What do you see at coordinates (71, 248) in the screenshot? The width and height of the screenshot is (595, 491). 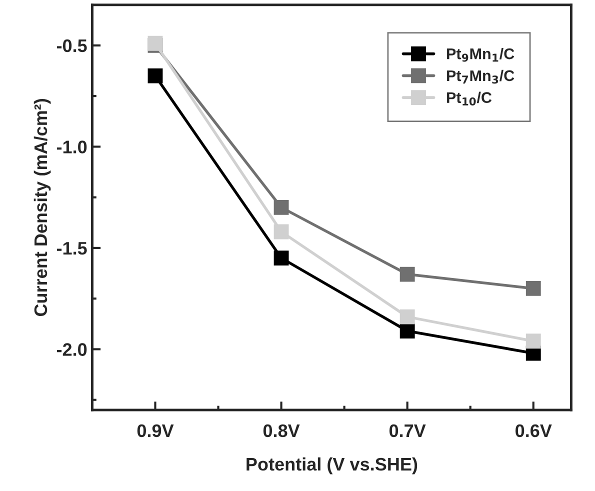 I see `y-tick-label: -1.5` at bounding box center [71, 248].